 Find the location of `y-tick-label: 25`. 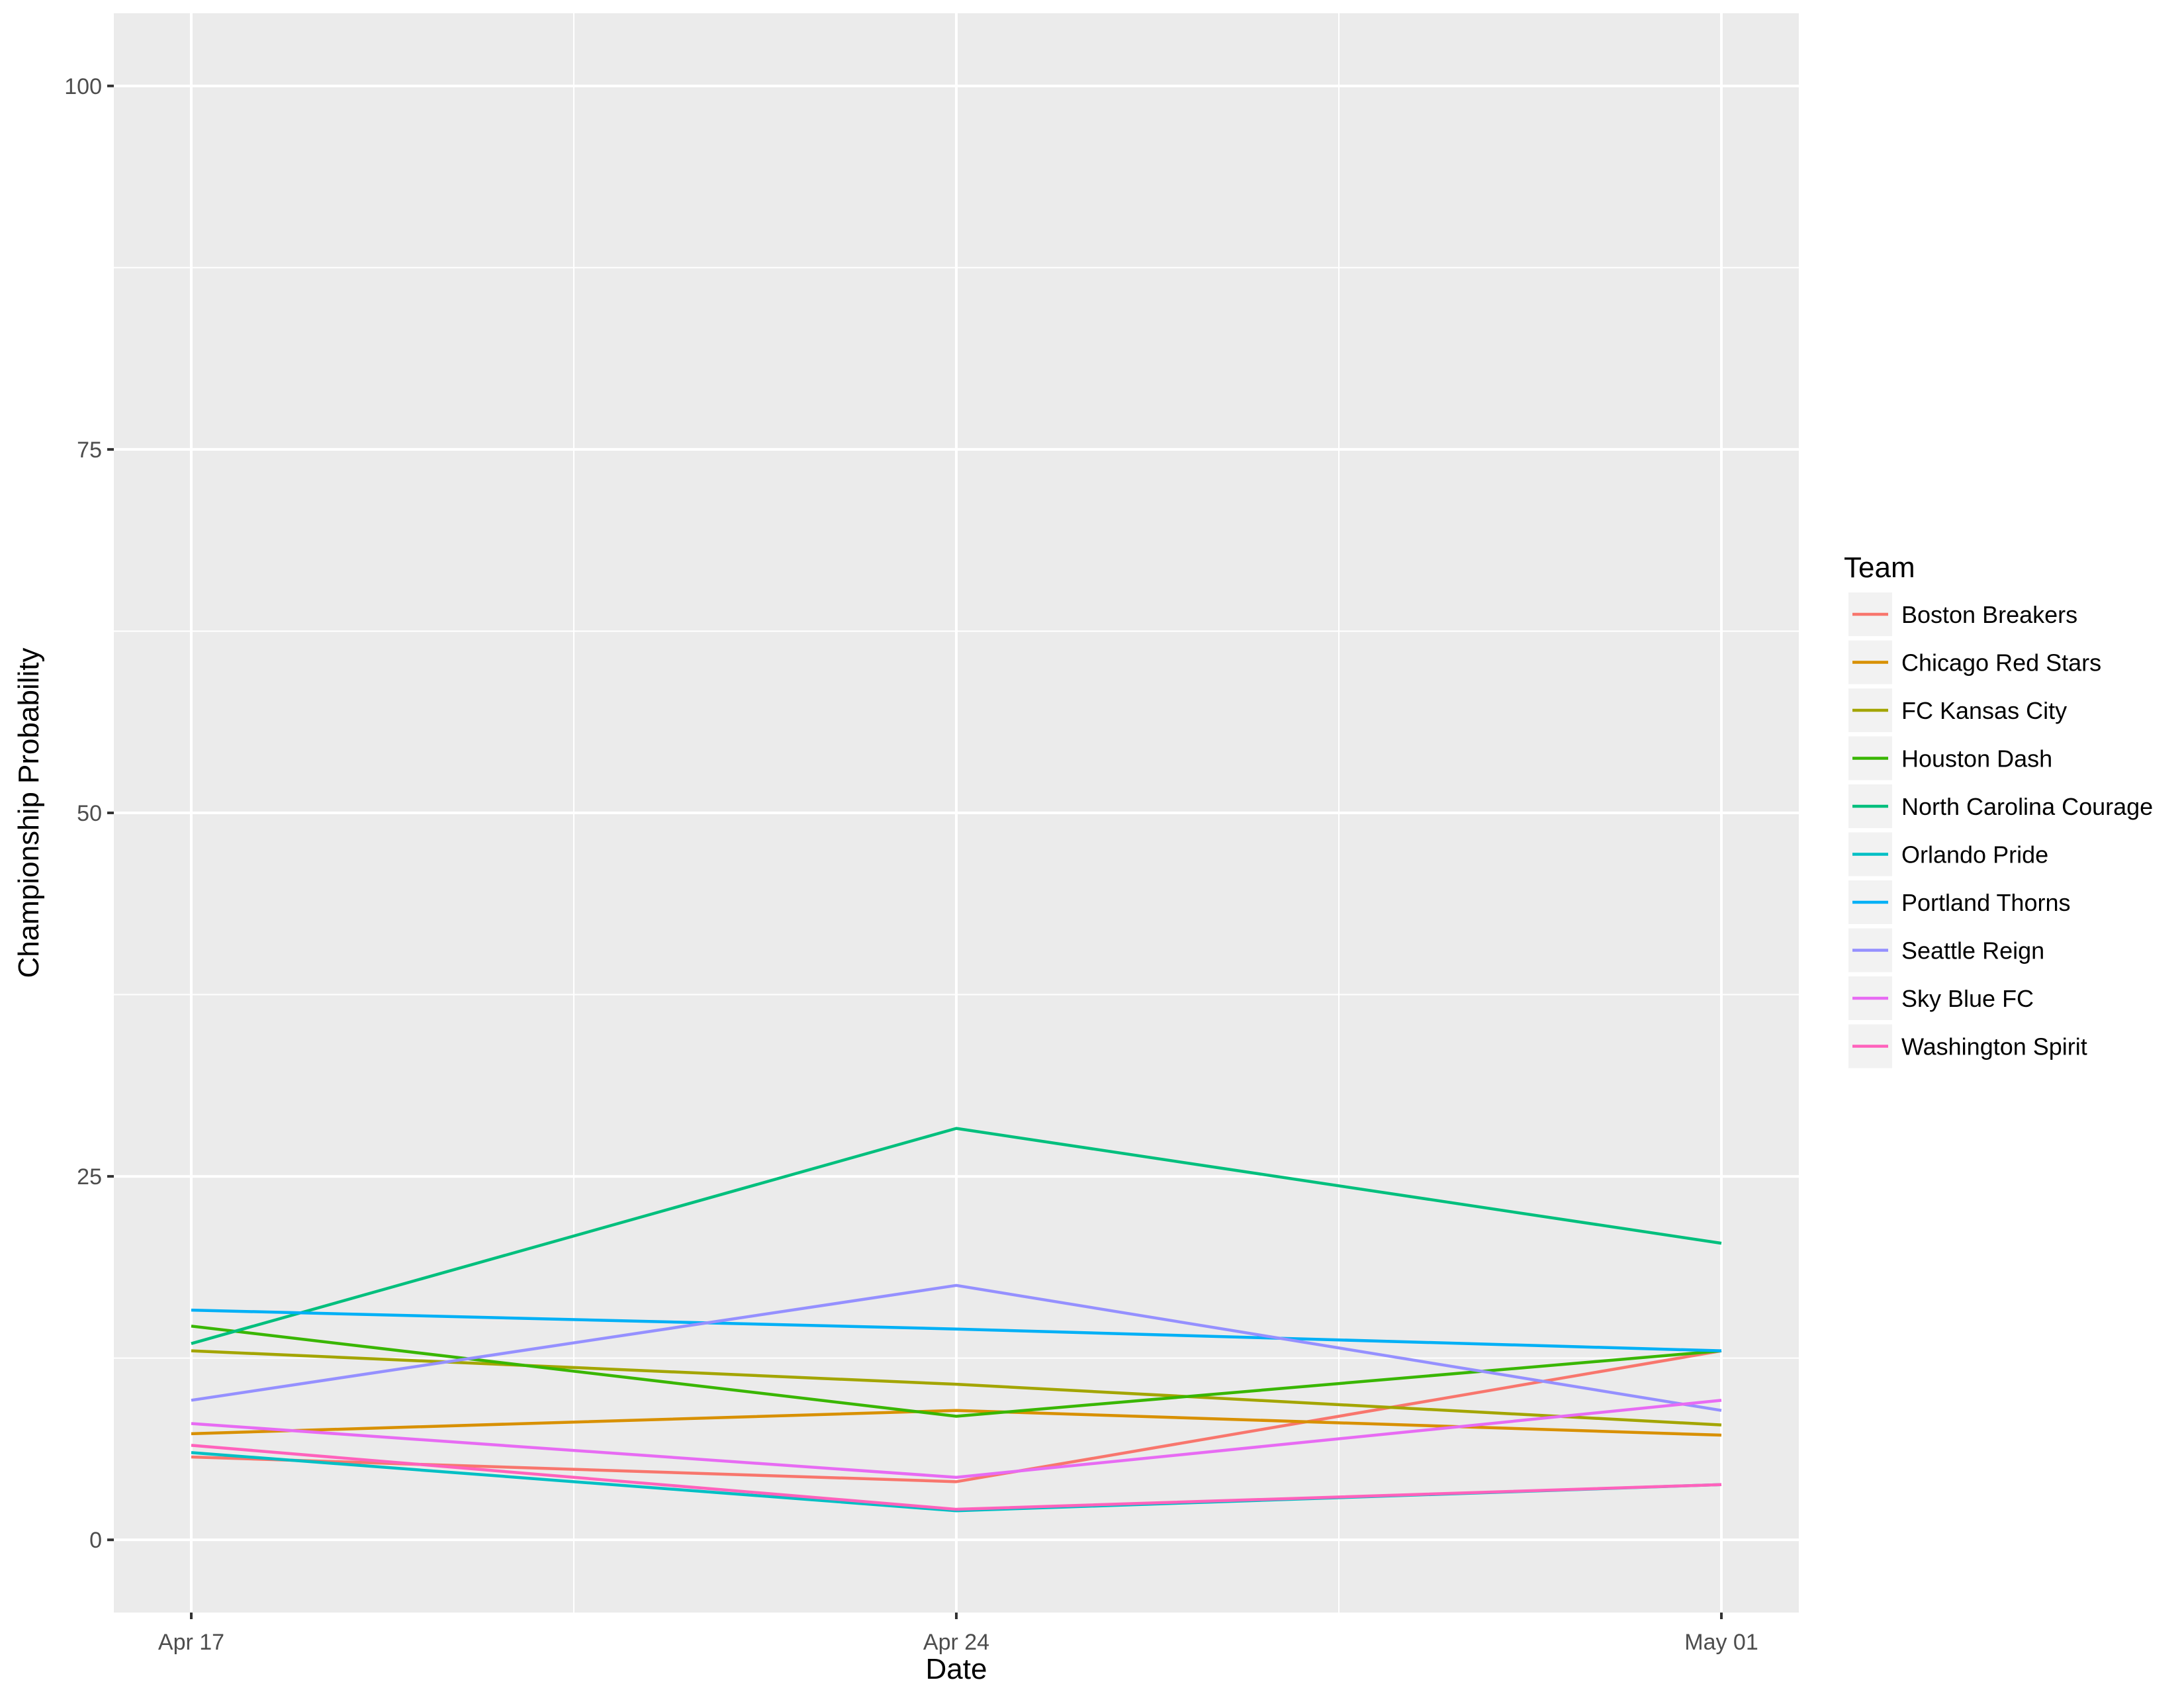

y-tick-label: 25 is located at coordinates (89, 1177).